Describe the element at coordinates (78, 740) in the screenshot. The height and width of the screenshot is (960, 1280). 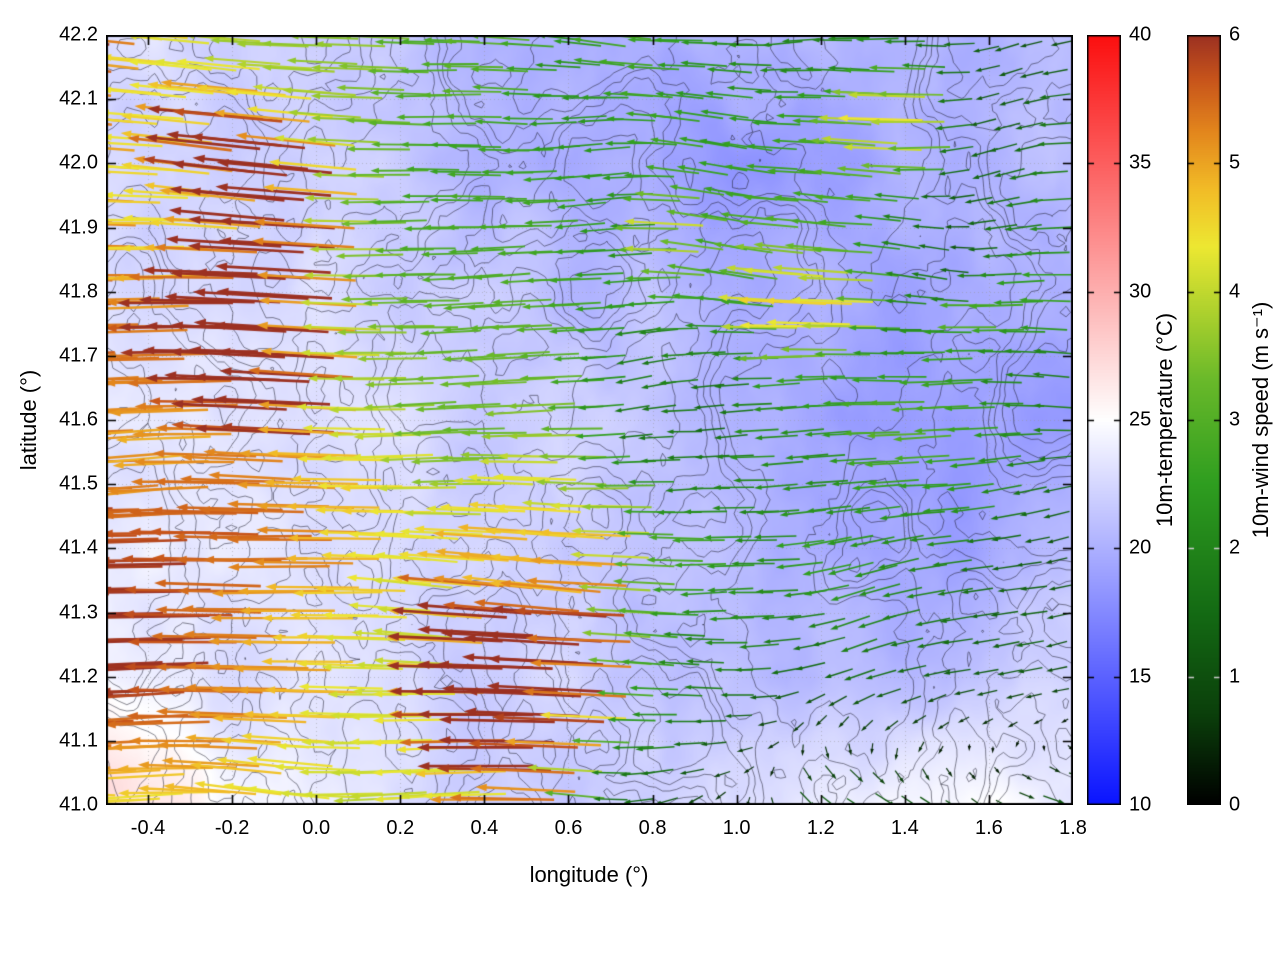
I see `y-tick-label: 41.1` at that location.